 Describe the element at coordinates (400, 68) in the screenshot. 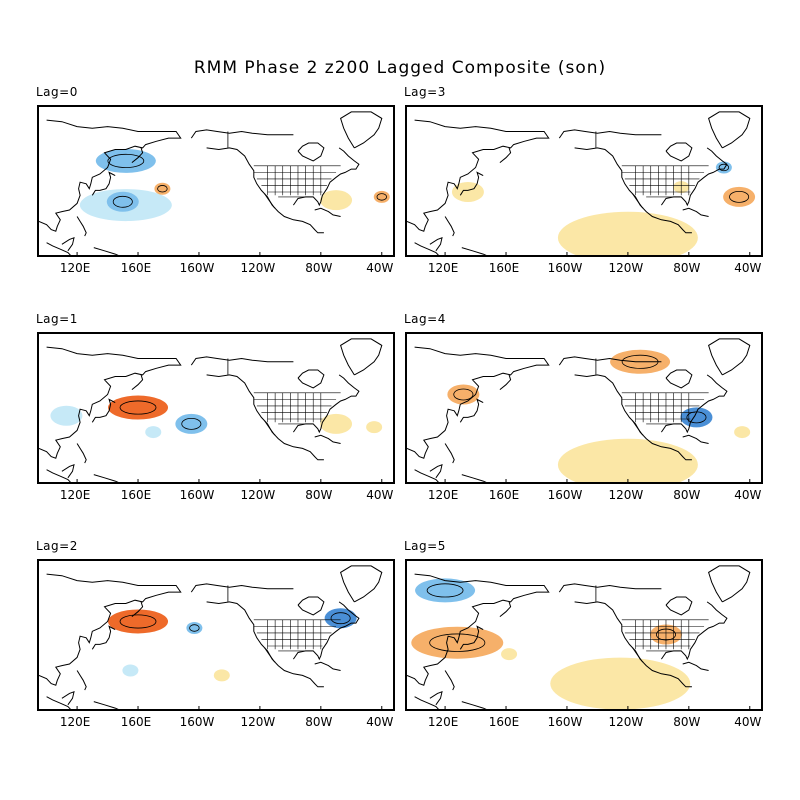

I see `figure-title: RMM Phase 2 z200 Lagged Composite (son)` at that location.